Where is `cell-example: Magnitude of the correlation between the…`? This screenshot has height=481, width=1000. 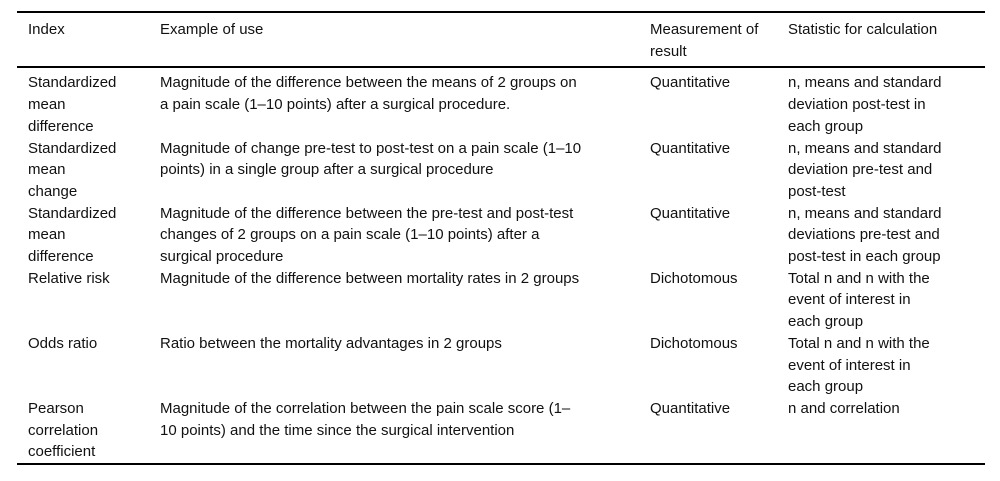 cell-example: Magnitude of the correlation between the… is located at coordinates (365, 419).